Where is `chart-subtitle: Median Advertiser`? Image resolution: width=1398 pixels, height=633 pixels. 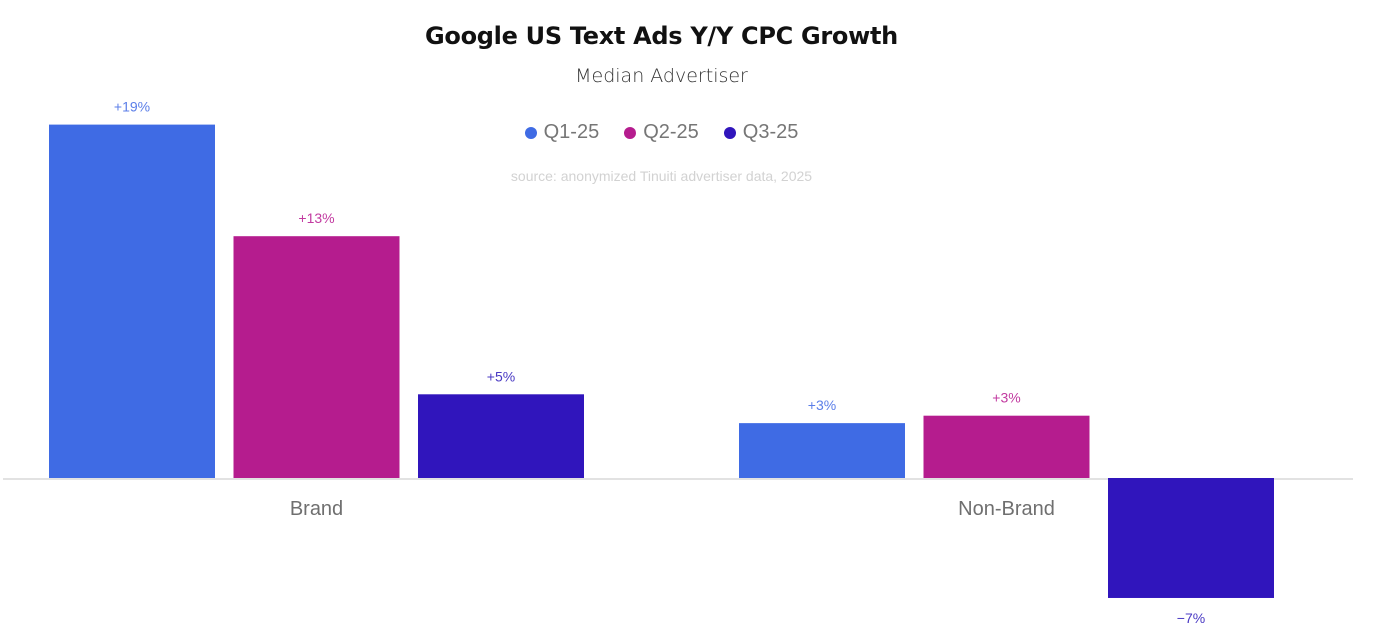
chart-subtitle: Median Advertiser is located at coordinates (661, 76).